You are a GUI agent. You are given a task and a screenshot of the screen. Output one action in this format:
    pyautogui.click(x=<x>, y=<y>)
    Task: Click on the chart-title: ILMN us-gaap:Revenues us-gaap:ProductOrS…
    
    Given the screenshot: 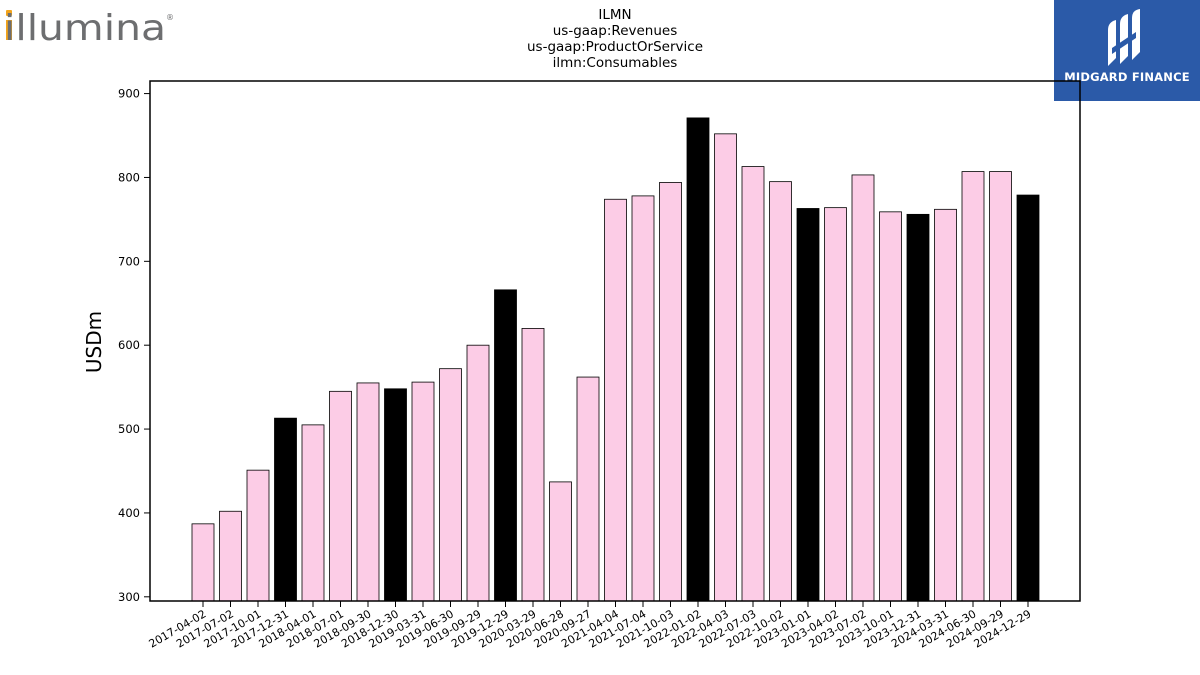 What is the action you would take?
    pyautogui.click(x=615, y=39)
    